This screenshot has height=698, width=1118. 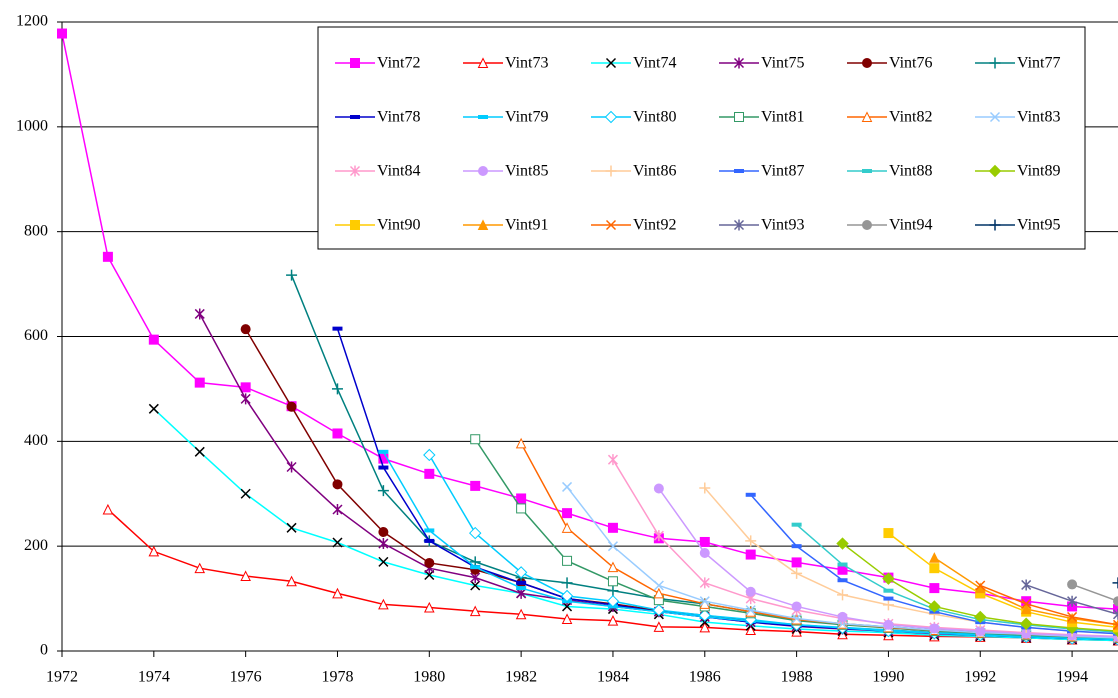 What do you see at coordinates (1072, 677) in the screenshot?
I see `x-tick-label: 1994` at bounding box center [1072, 677].